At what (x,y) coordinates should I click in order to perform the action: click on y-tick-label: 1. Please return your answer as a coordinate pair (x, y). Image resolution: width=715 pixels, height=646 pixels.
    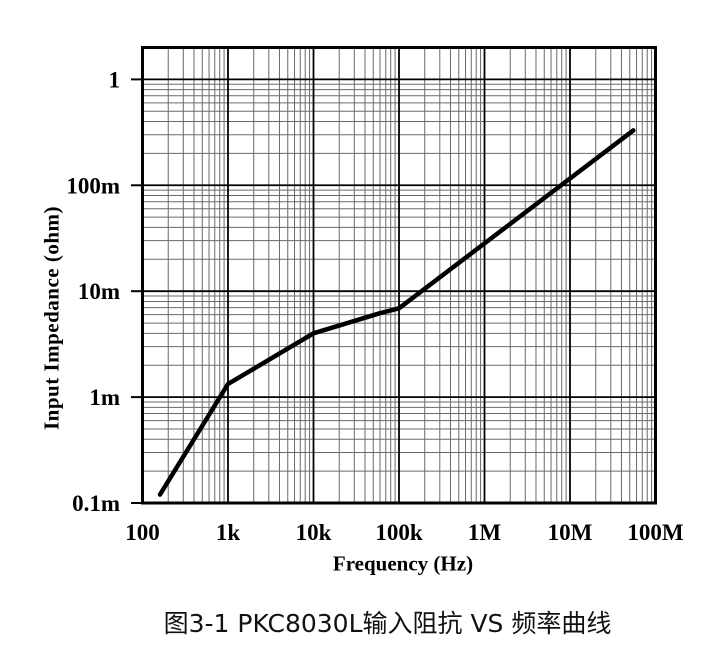
    Looking at the image, I should click on (115, 79).